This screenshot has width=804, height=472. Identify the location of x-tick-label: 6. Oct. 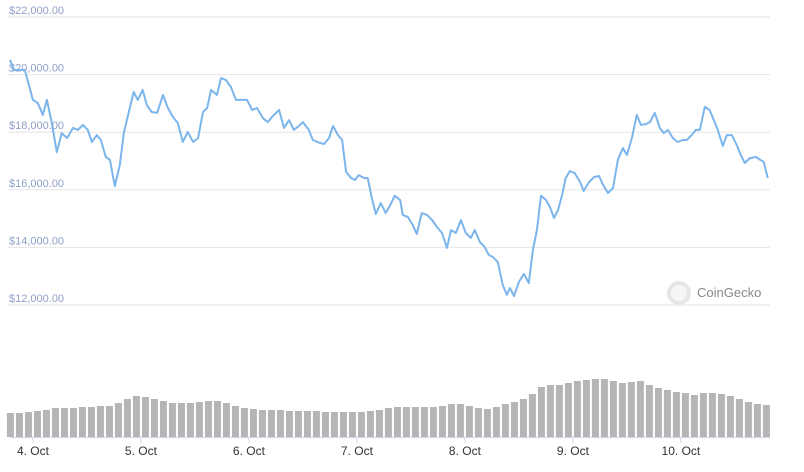
(249, 451).